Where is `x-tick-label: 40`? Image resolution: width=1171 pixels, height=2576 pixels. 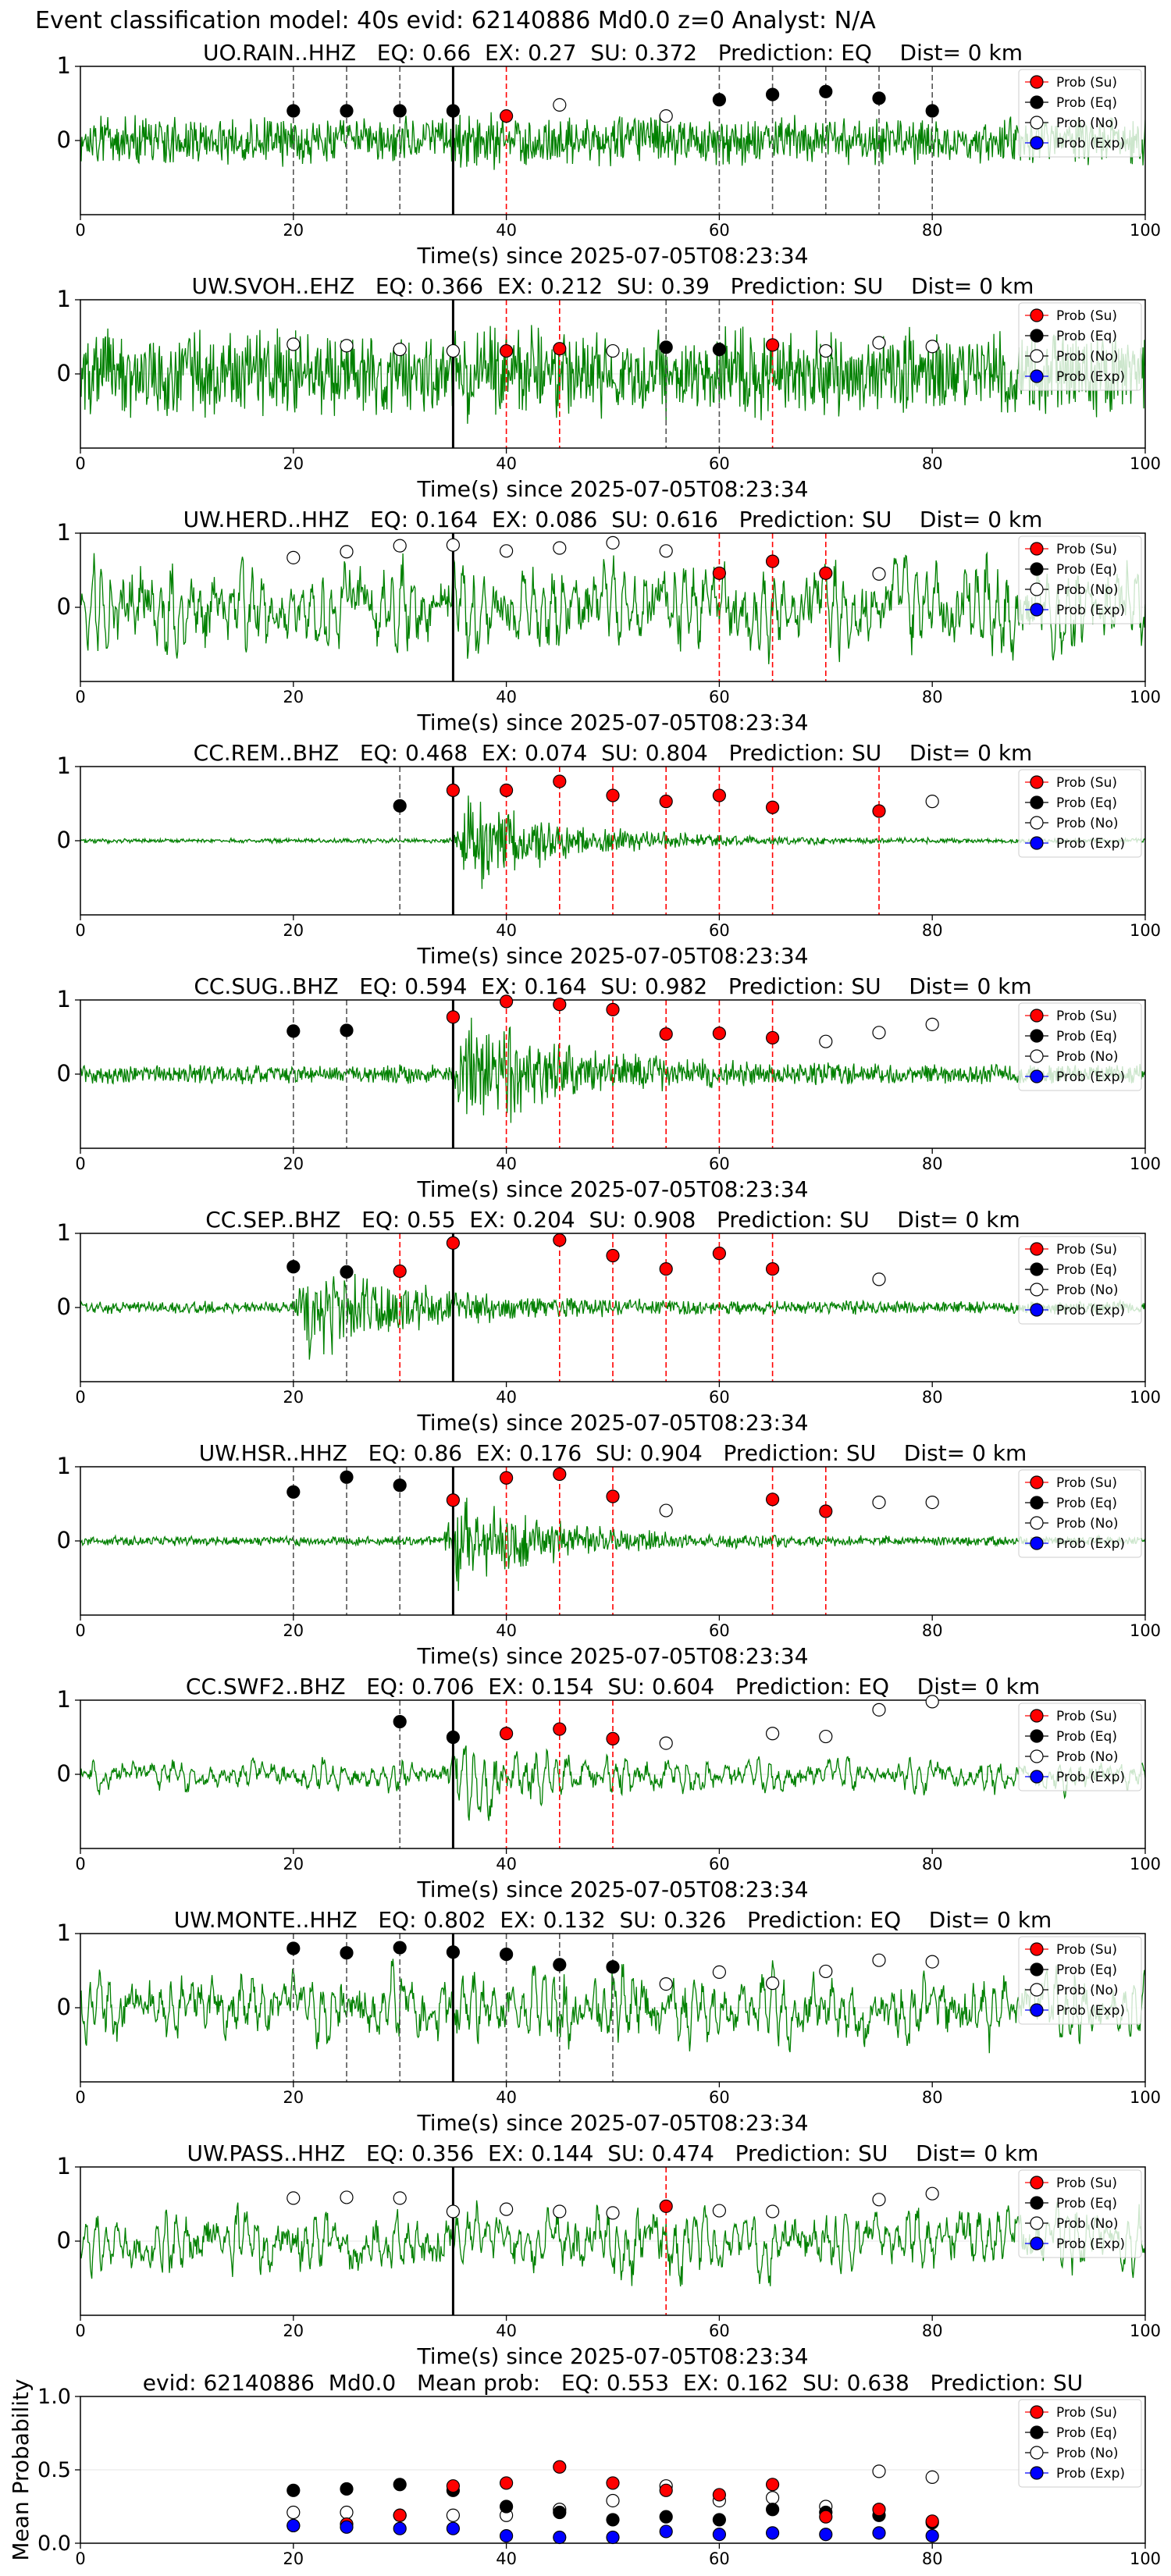 x-tick-label: 40 is located at coordinates (507, 930).